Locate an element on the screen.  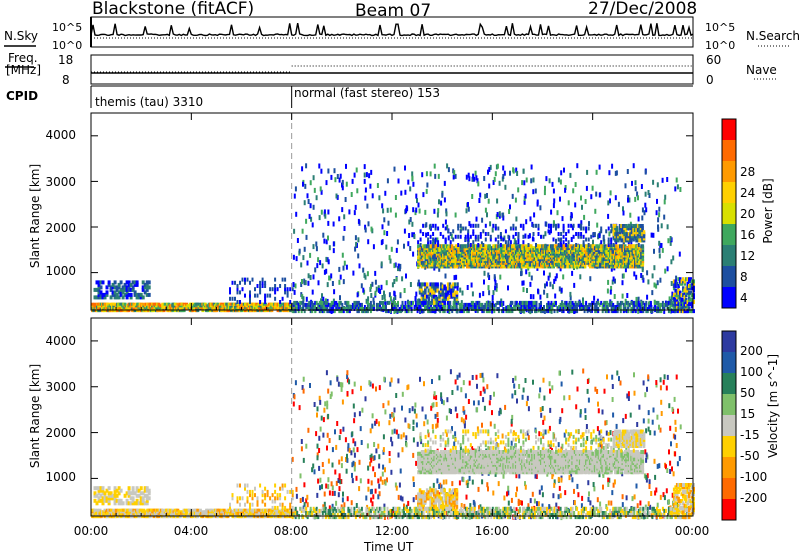
cpid-label: CPID is located at coordinates (22, 96).